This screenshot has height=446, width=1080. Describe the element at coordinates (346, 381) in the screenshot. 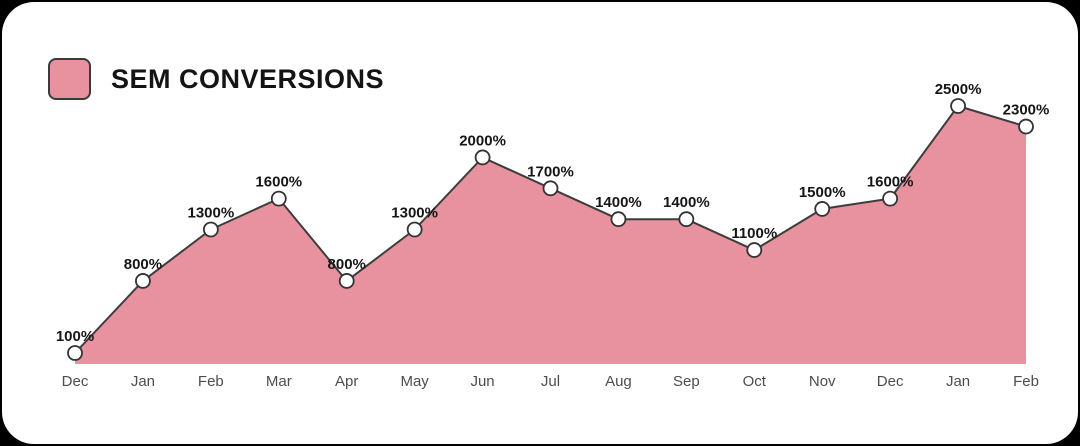

I see `x-axis-label: Apr` at that location.